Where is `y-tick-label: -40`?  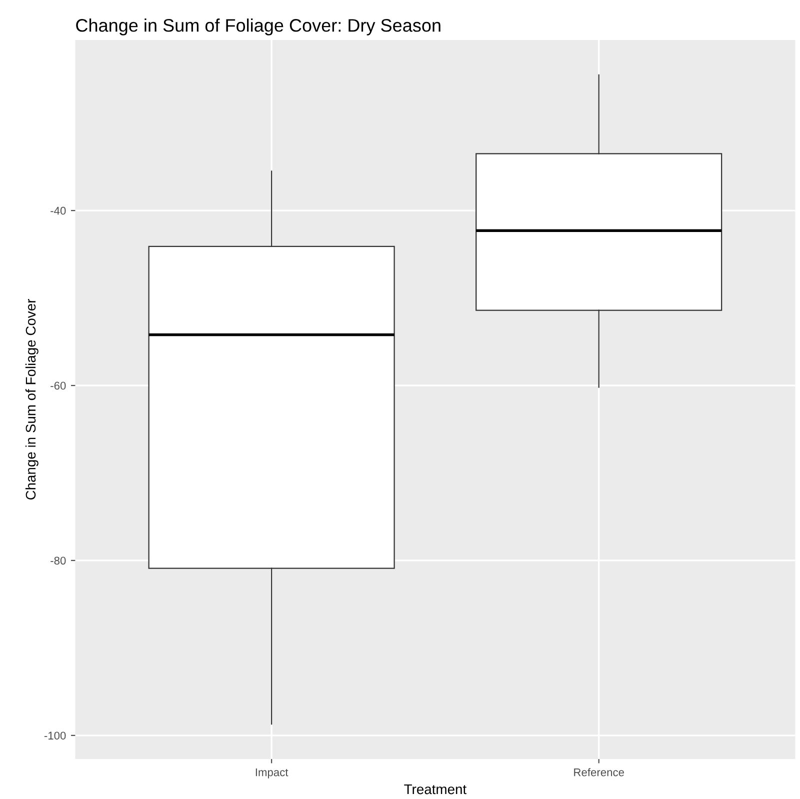
y-tick-label: -40 is located at coordinates (58, 210).